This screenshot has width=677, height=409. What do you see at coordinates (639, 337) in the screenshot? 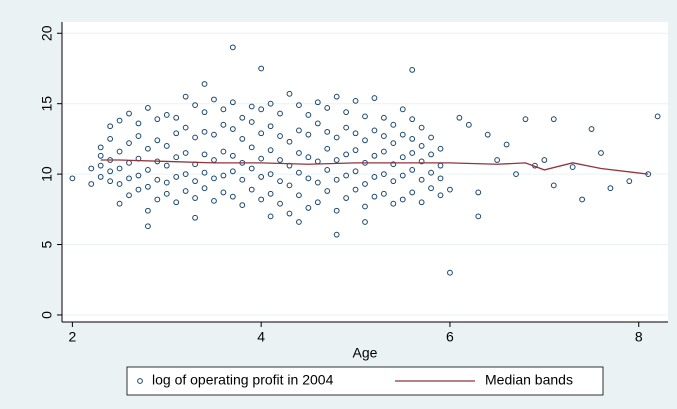
I see `x-tick-label: 8` at bounding box center [639, 337].